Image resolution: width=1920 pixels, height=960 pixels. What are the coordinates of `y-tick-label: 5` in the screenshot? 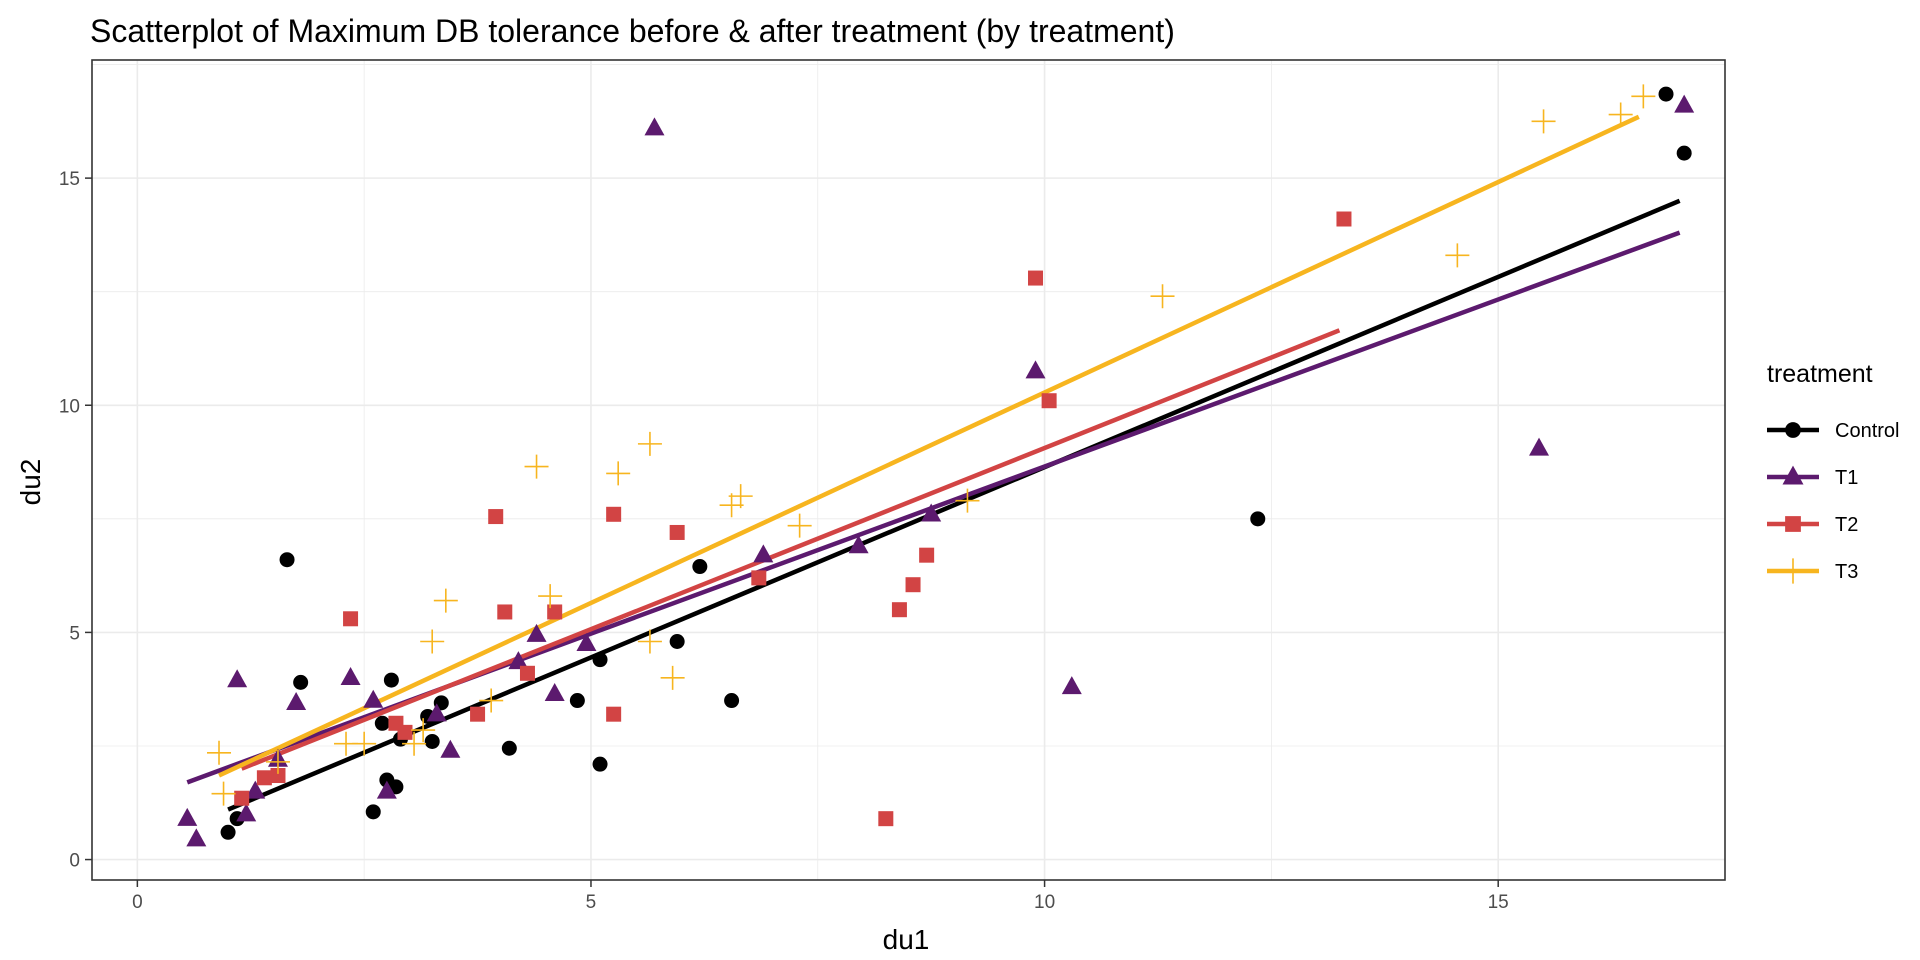 It's located at (74, 633).